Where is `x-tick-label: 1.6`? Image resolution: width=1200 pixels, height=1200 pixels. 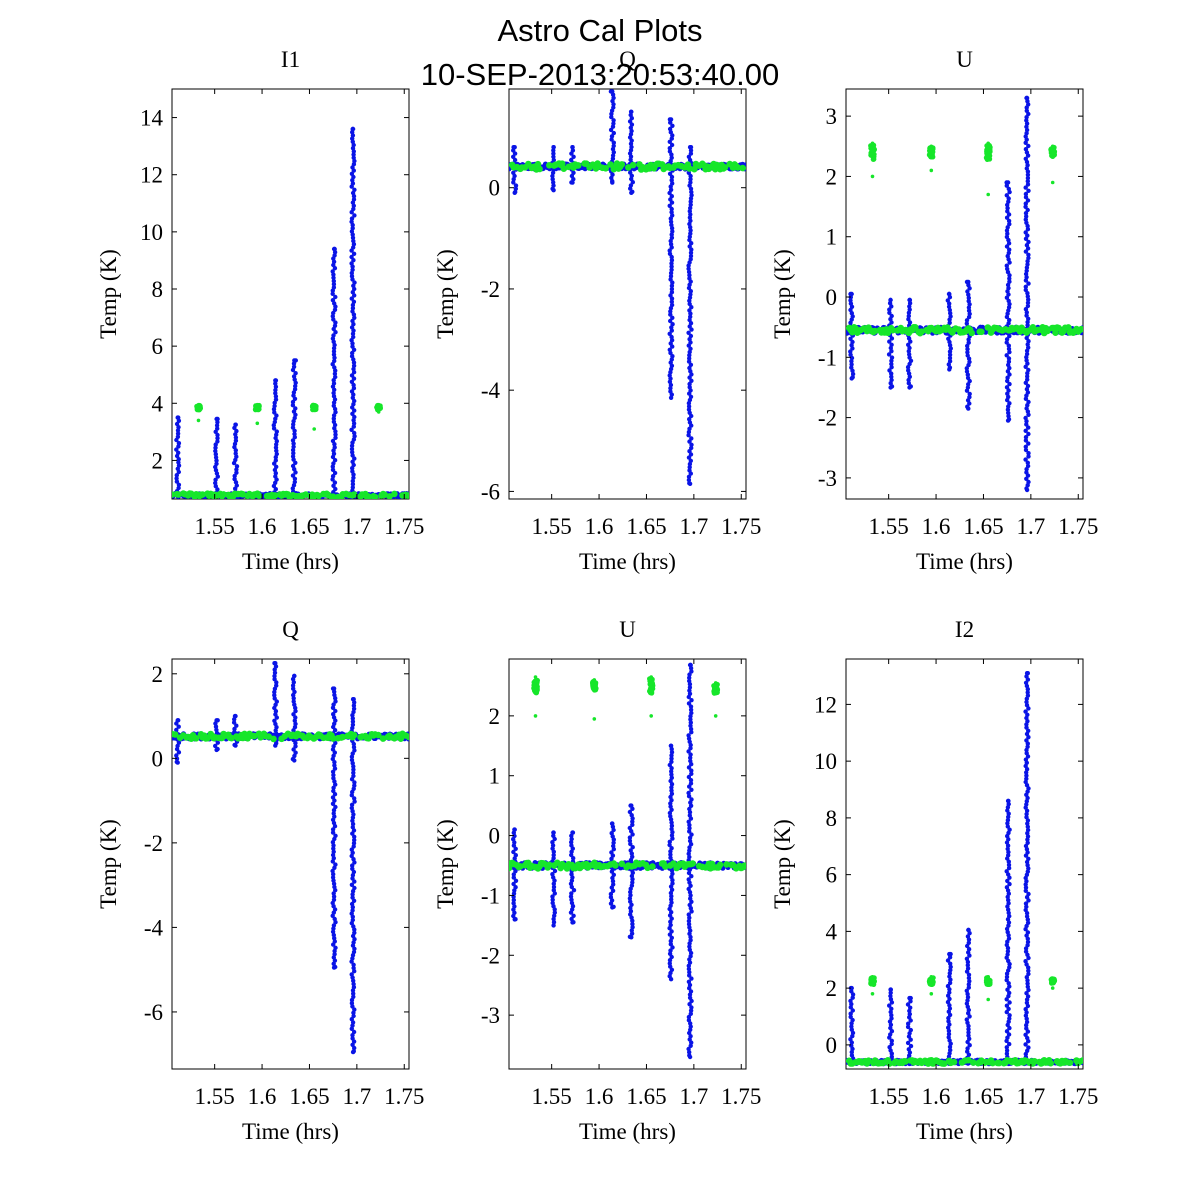
x-tick-label: 1.6 is located at coordinates (599, 526).